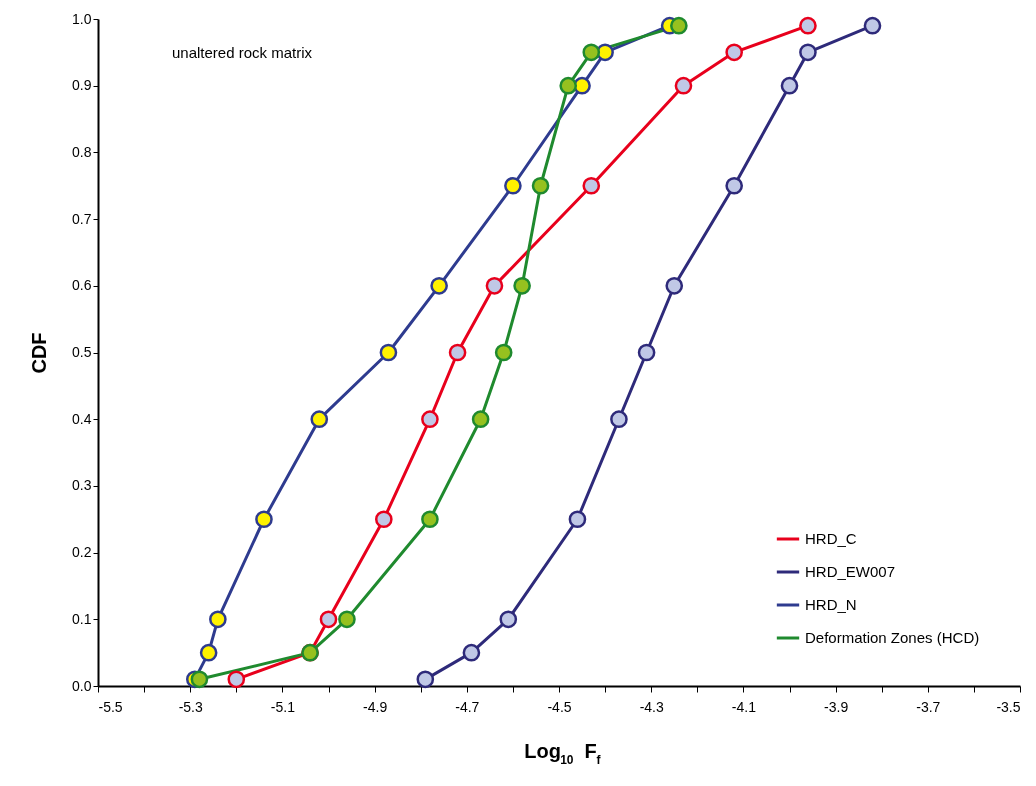 The image size is (1036, 786). Describe the element at coordinates (836, 706) in the screenshot. I see `x-tick-label: -3.9` at that location.